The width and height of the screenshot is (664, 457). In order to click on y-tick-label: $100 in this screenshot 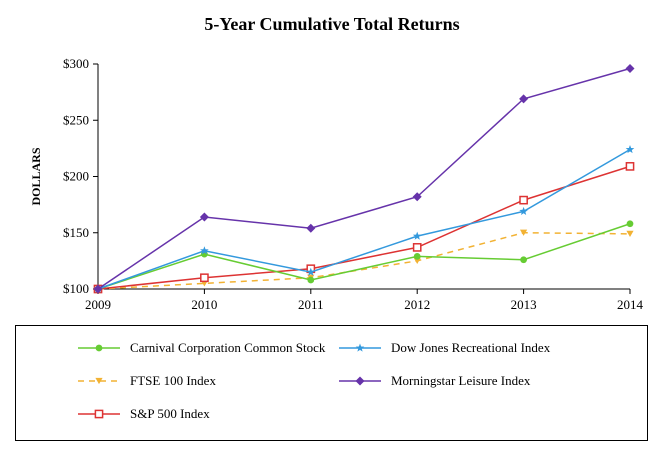, I will do `click(76, 288)`.